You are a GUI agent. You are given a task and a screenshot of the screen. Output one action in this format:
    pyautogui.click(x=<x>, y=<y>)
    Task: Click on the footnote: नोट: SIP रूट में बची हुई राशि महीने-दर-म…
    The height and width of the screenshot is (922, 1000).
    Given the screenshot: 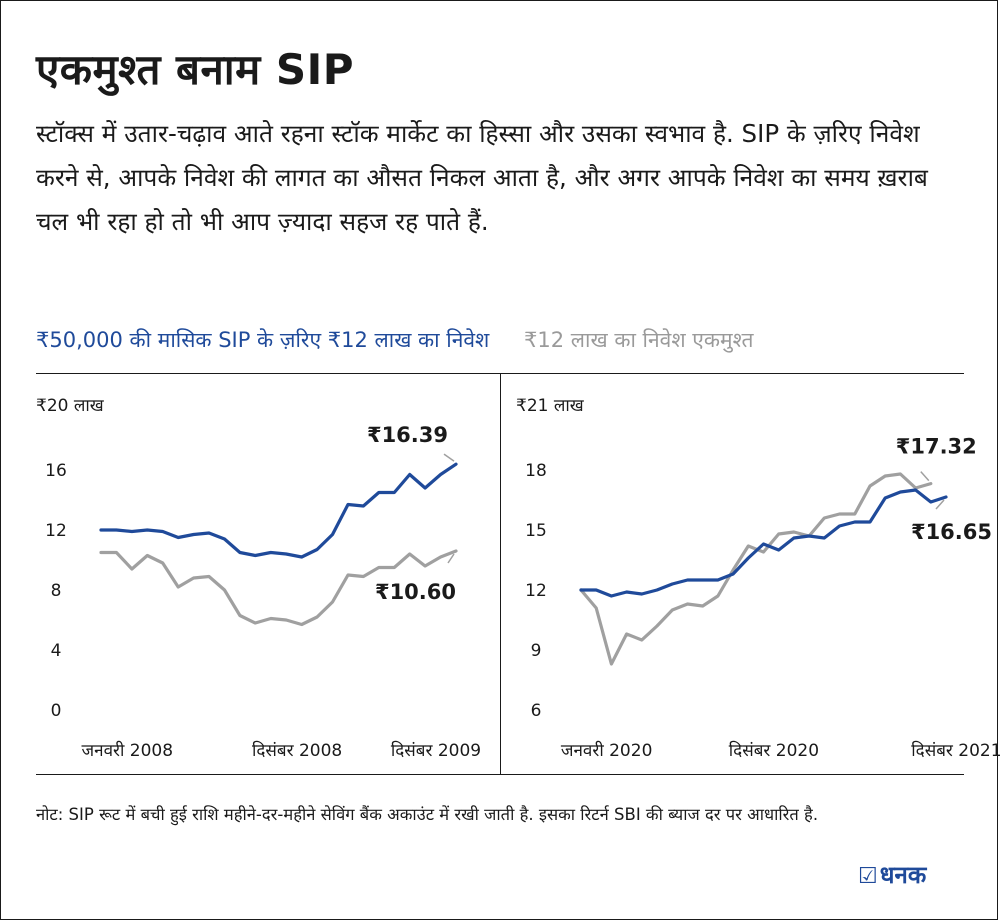 What is the action you would take?
    pyautogui.click(x=427, y=814)
    